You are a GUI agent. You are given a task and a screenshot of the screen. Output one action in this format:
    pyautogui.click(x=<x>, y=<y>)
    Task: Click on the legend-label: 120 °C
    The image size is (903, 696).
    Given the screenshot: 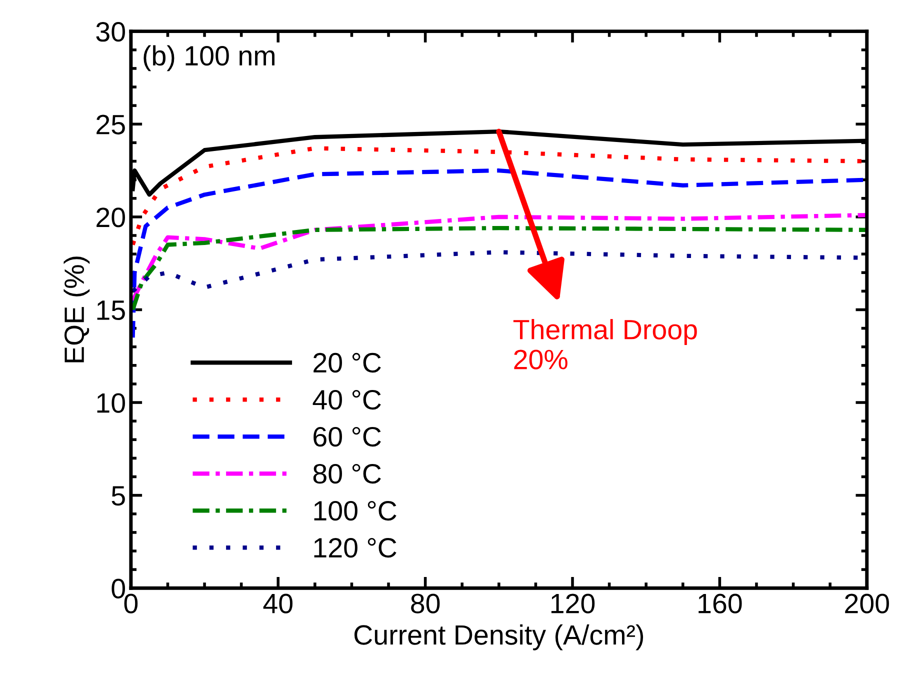 What is the action you would take?
    pyautogui.click(x=355, y=548)
    